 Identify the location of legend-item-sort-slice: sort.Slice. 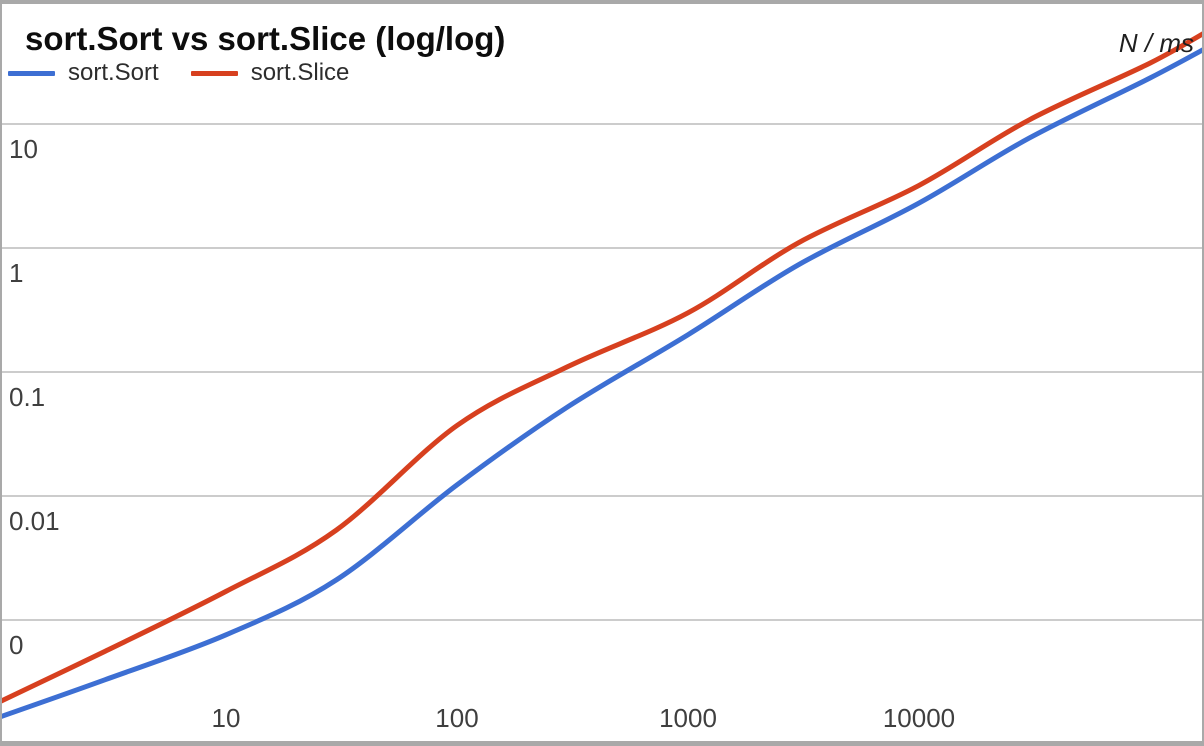
(270, 73).